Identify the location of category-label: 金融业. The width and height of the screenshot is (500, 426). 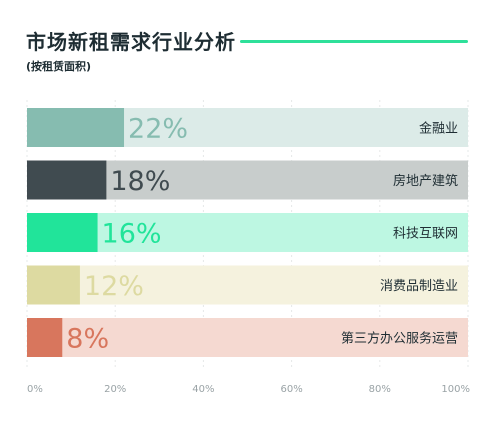
(438, 129).